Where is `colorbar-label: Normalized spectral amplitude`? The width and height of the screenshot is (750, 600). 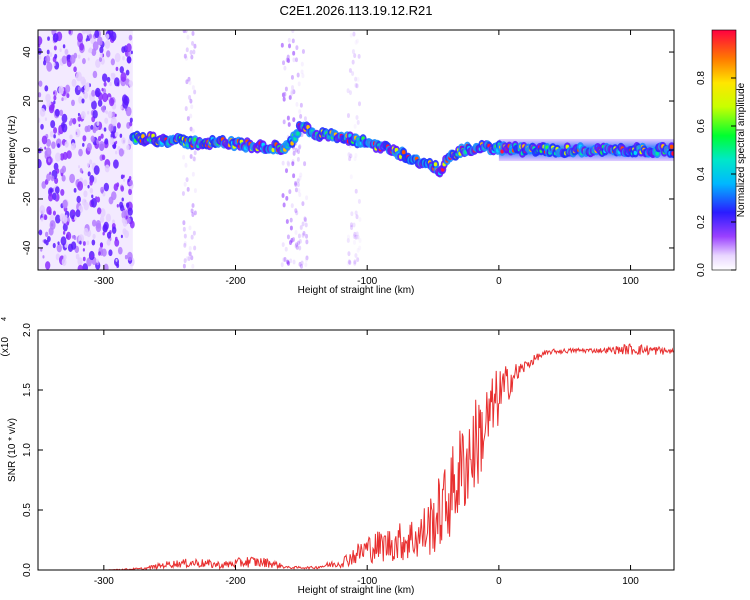 colorbar-label: Normalized spectral amplitude is located at coordinates (741, 149).